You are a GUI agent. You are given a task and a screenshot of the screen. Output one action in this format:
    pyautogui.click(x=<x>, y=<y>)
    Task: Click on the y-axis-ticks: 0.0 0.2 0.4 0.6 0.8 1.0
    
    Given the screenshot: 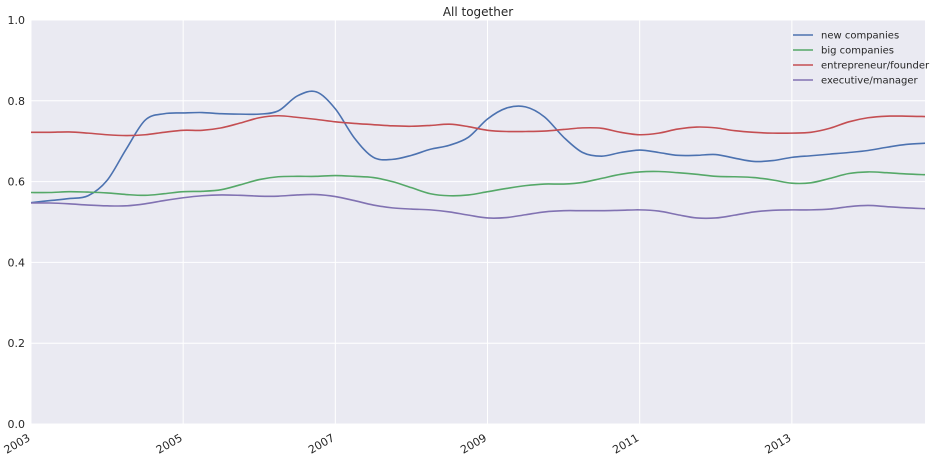 What is the action you would take?
    pyautogui.click(x=17, y=222)
    